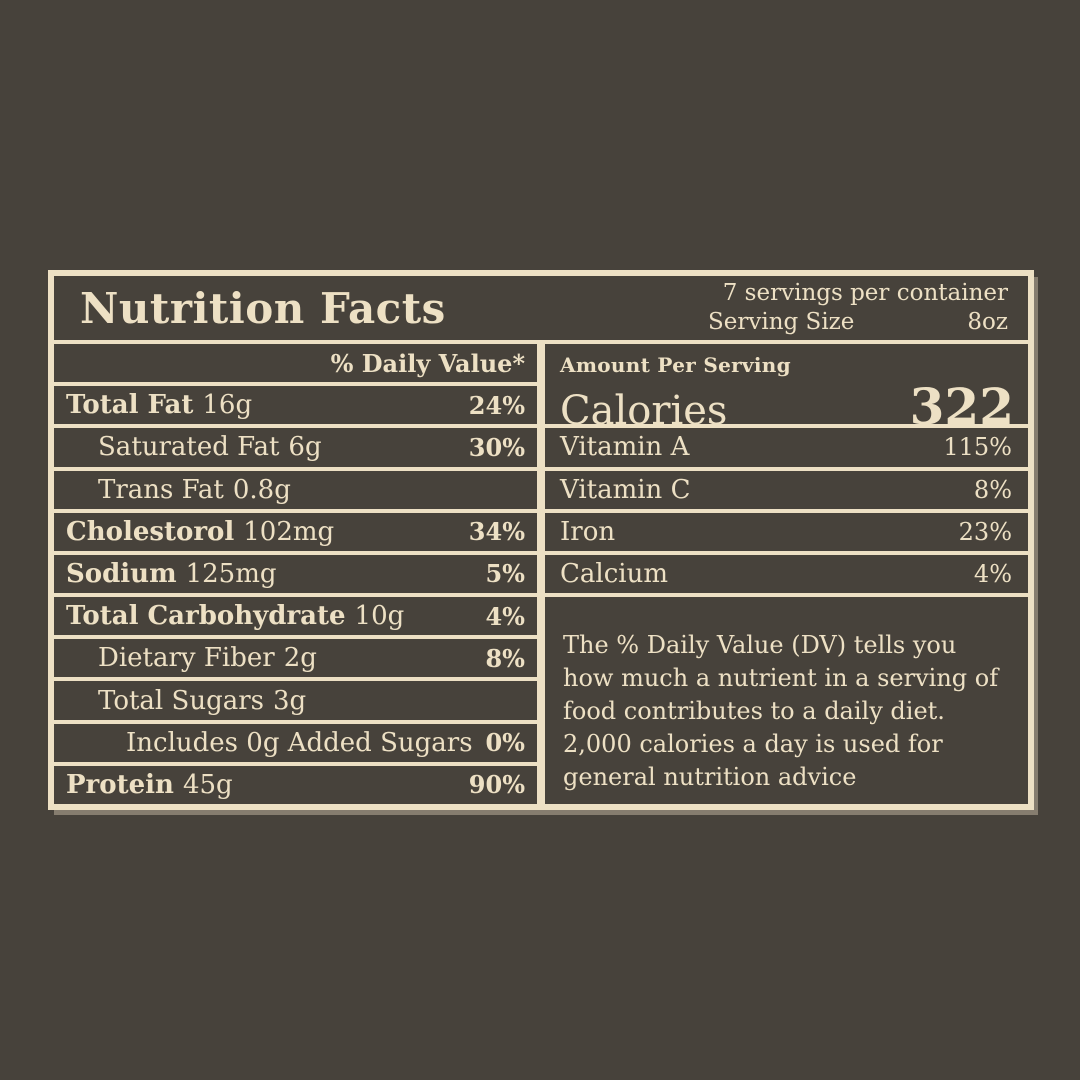  What do you see at coordinates (295, 363) in the screenshot?
I see `daily-value-header: % Daily Value*` at bounding box center [295, 363].